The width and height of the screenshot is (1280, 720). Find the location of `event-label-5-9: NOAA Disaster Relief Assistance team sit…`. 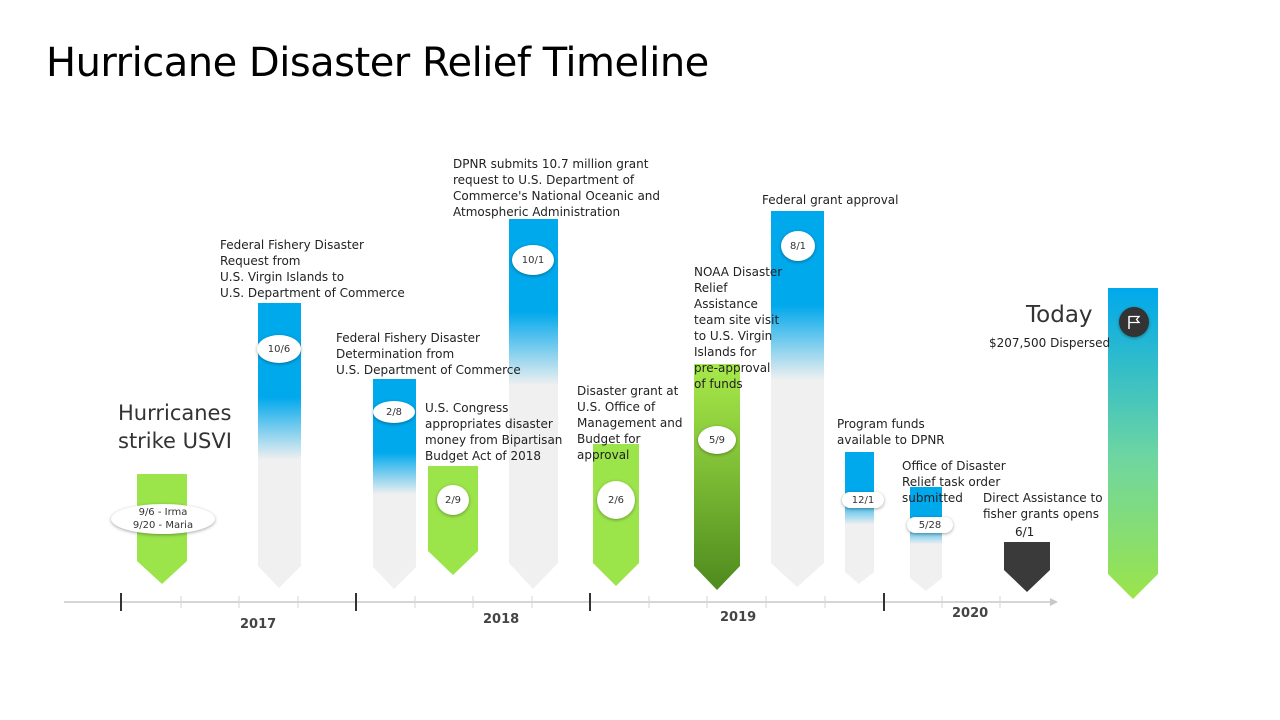

event-label-5-9: NOAA Disaster Relief Assistance team sit… is located at coordinates (738, 328).